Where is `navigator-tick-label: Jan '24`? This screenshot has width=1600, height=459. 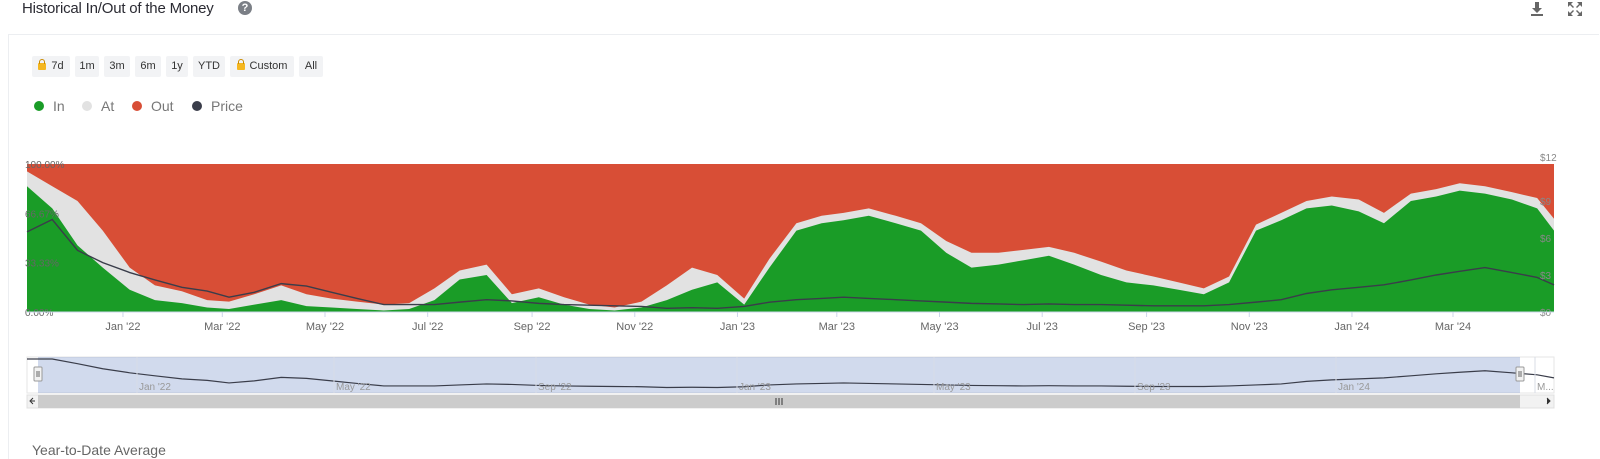
navigator-tick-label: Jan '24 is located at coordinates (1354, 387).